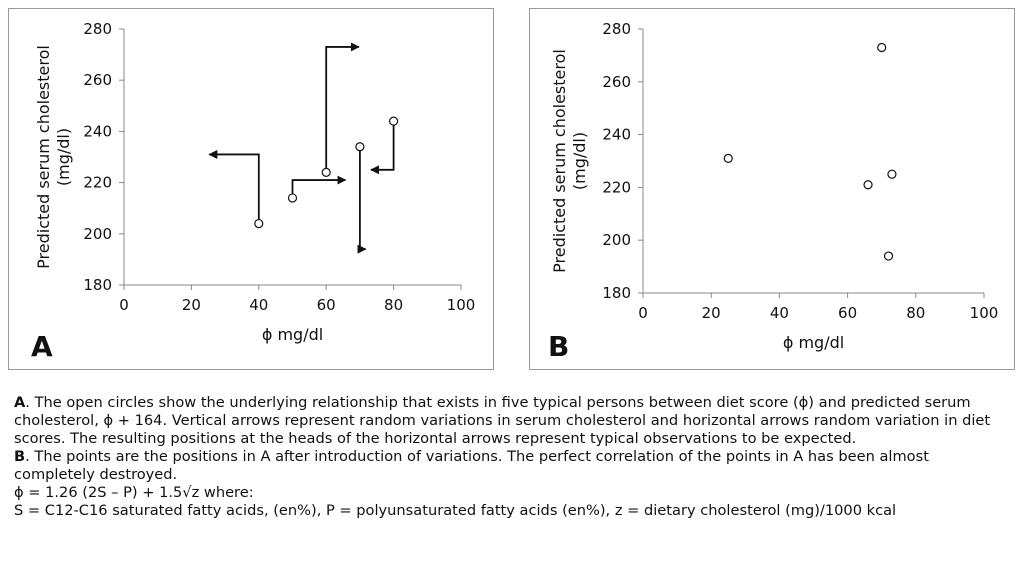  What do you see at coordinates (559, 346) in the screenshot?
I see `panel-label-b: B` at bounding box center [559, 346].